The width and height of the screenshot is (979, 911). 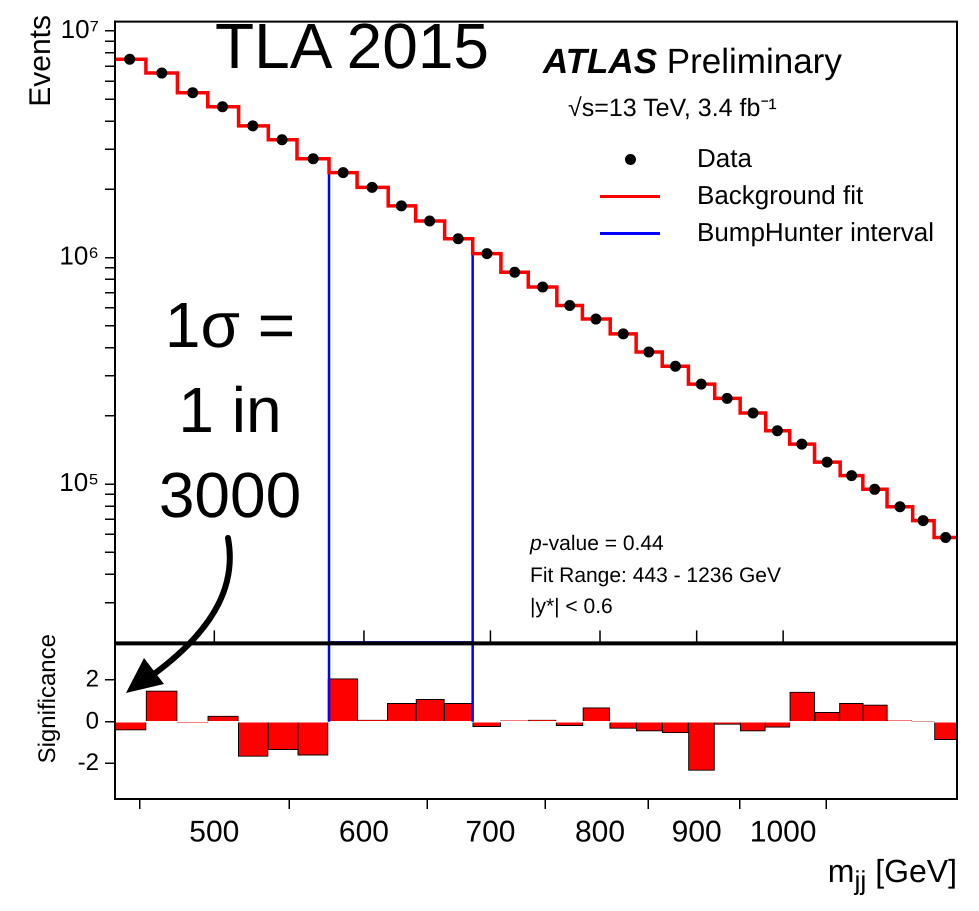 What do you see at coordinates (697, 831) in the screenshot?
I see `x-tick-label: 900` at bounding box center [697, 831].